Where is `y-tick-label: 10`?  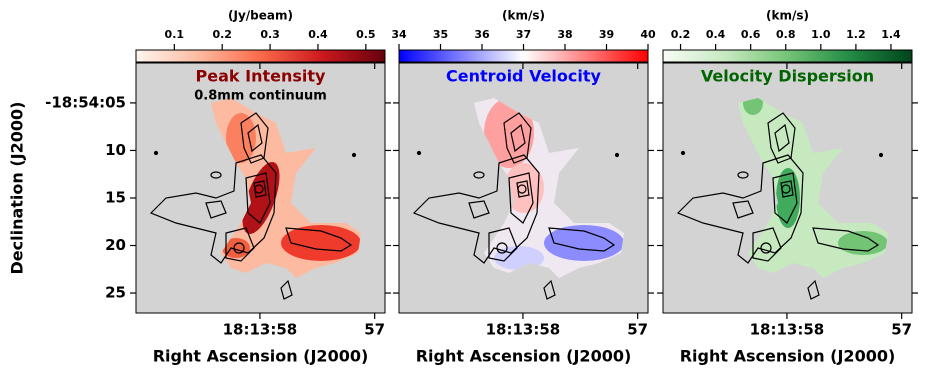
y-tick-label: 10 is located at coordinates (115, 150).